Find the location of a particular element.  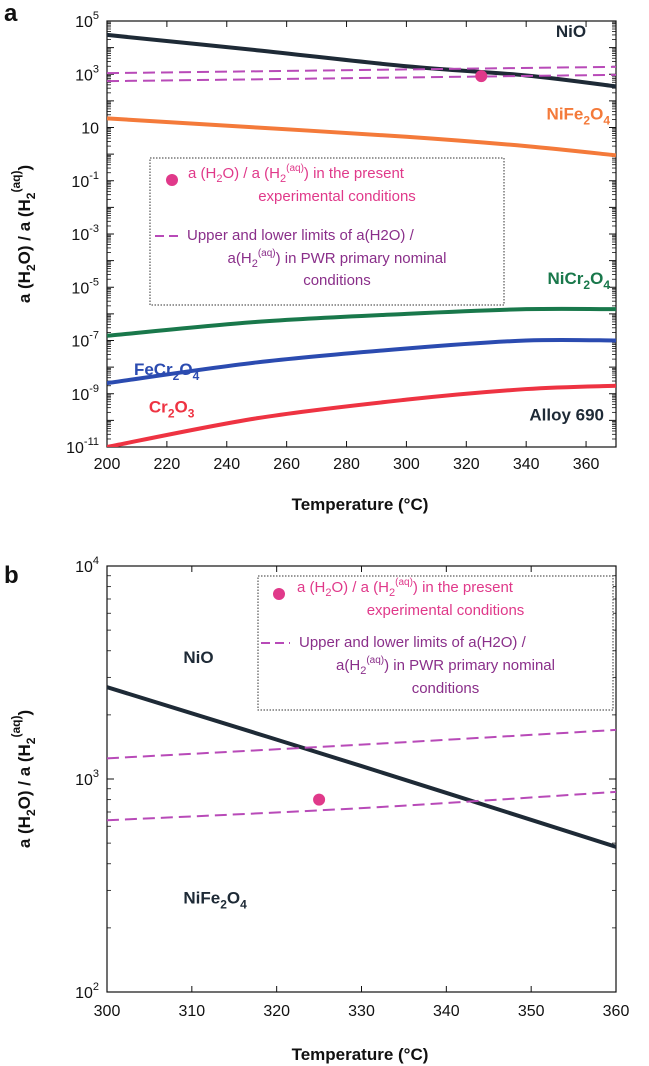

y-tick-label: 10⁻⁵ is located at coordinates (85, 286).